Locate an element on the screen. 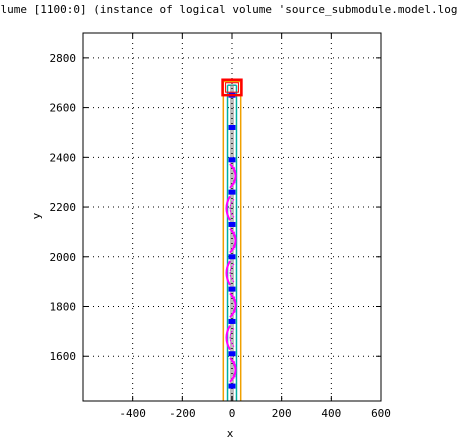 The width and height of the screenshot is (458, 442). x-tick-label: -400 is located at coordinates (132, 413).